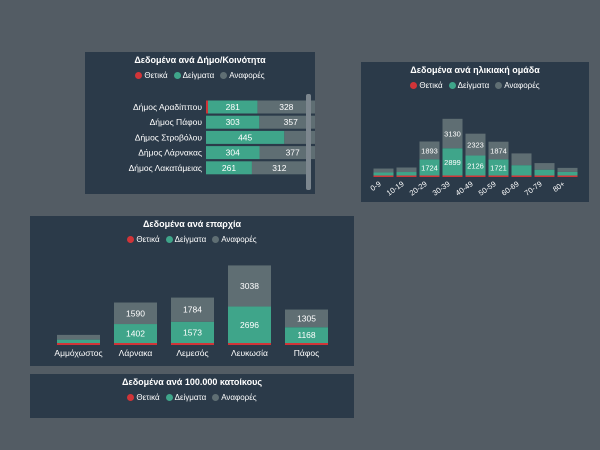 This screenshot has height=450, width=600. What do you see at coordinates (249, 325) in the screenshot?
I see `samples-data-label: 2696` at bounding box center [249, 325].